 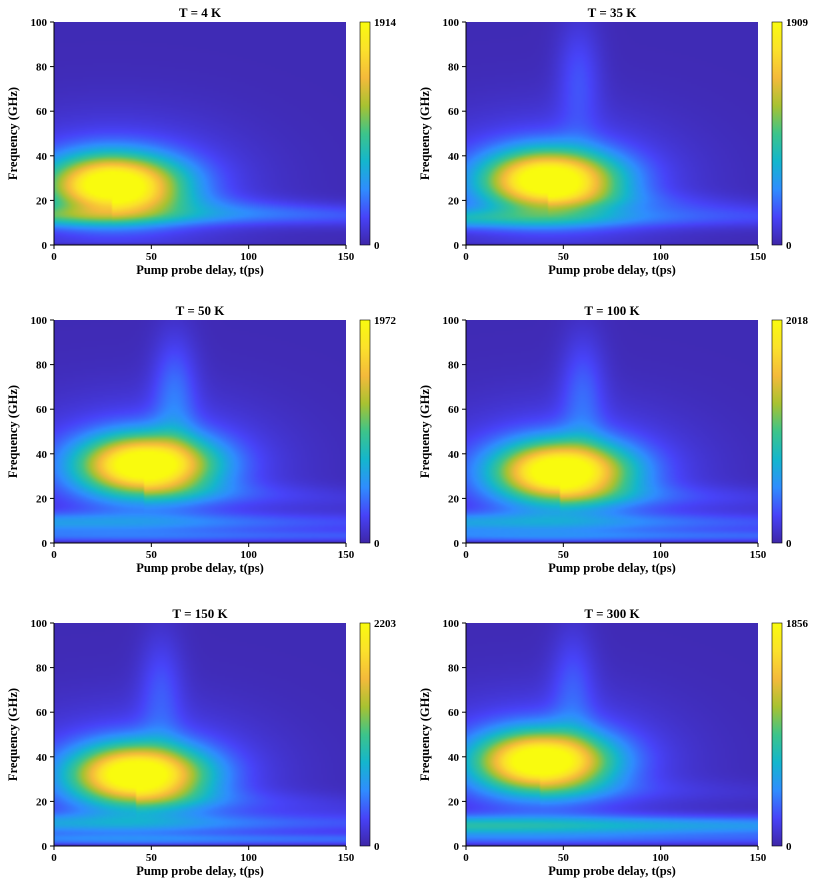 I want to click on panel-title: T = 300 K, so click(x=612, y=613).